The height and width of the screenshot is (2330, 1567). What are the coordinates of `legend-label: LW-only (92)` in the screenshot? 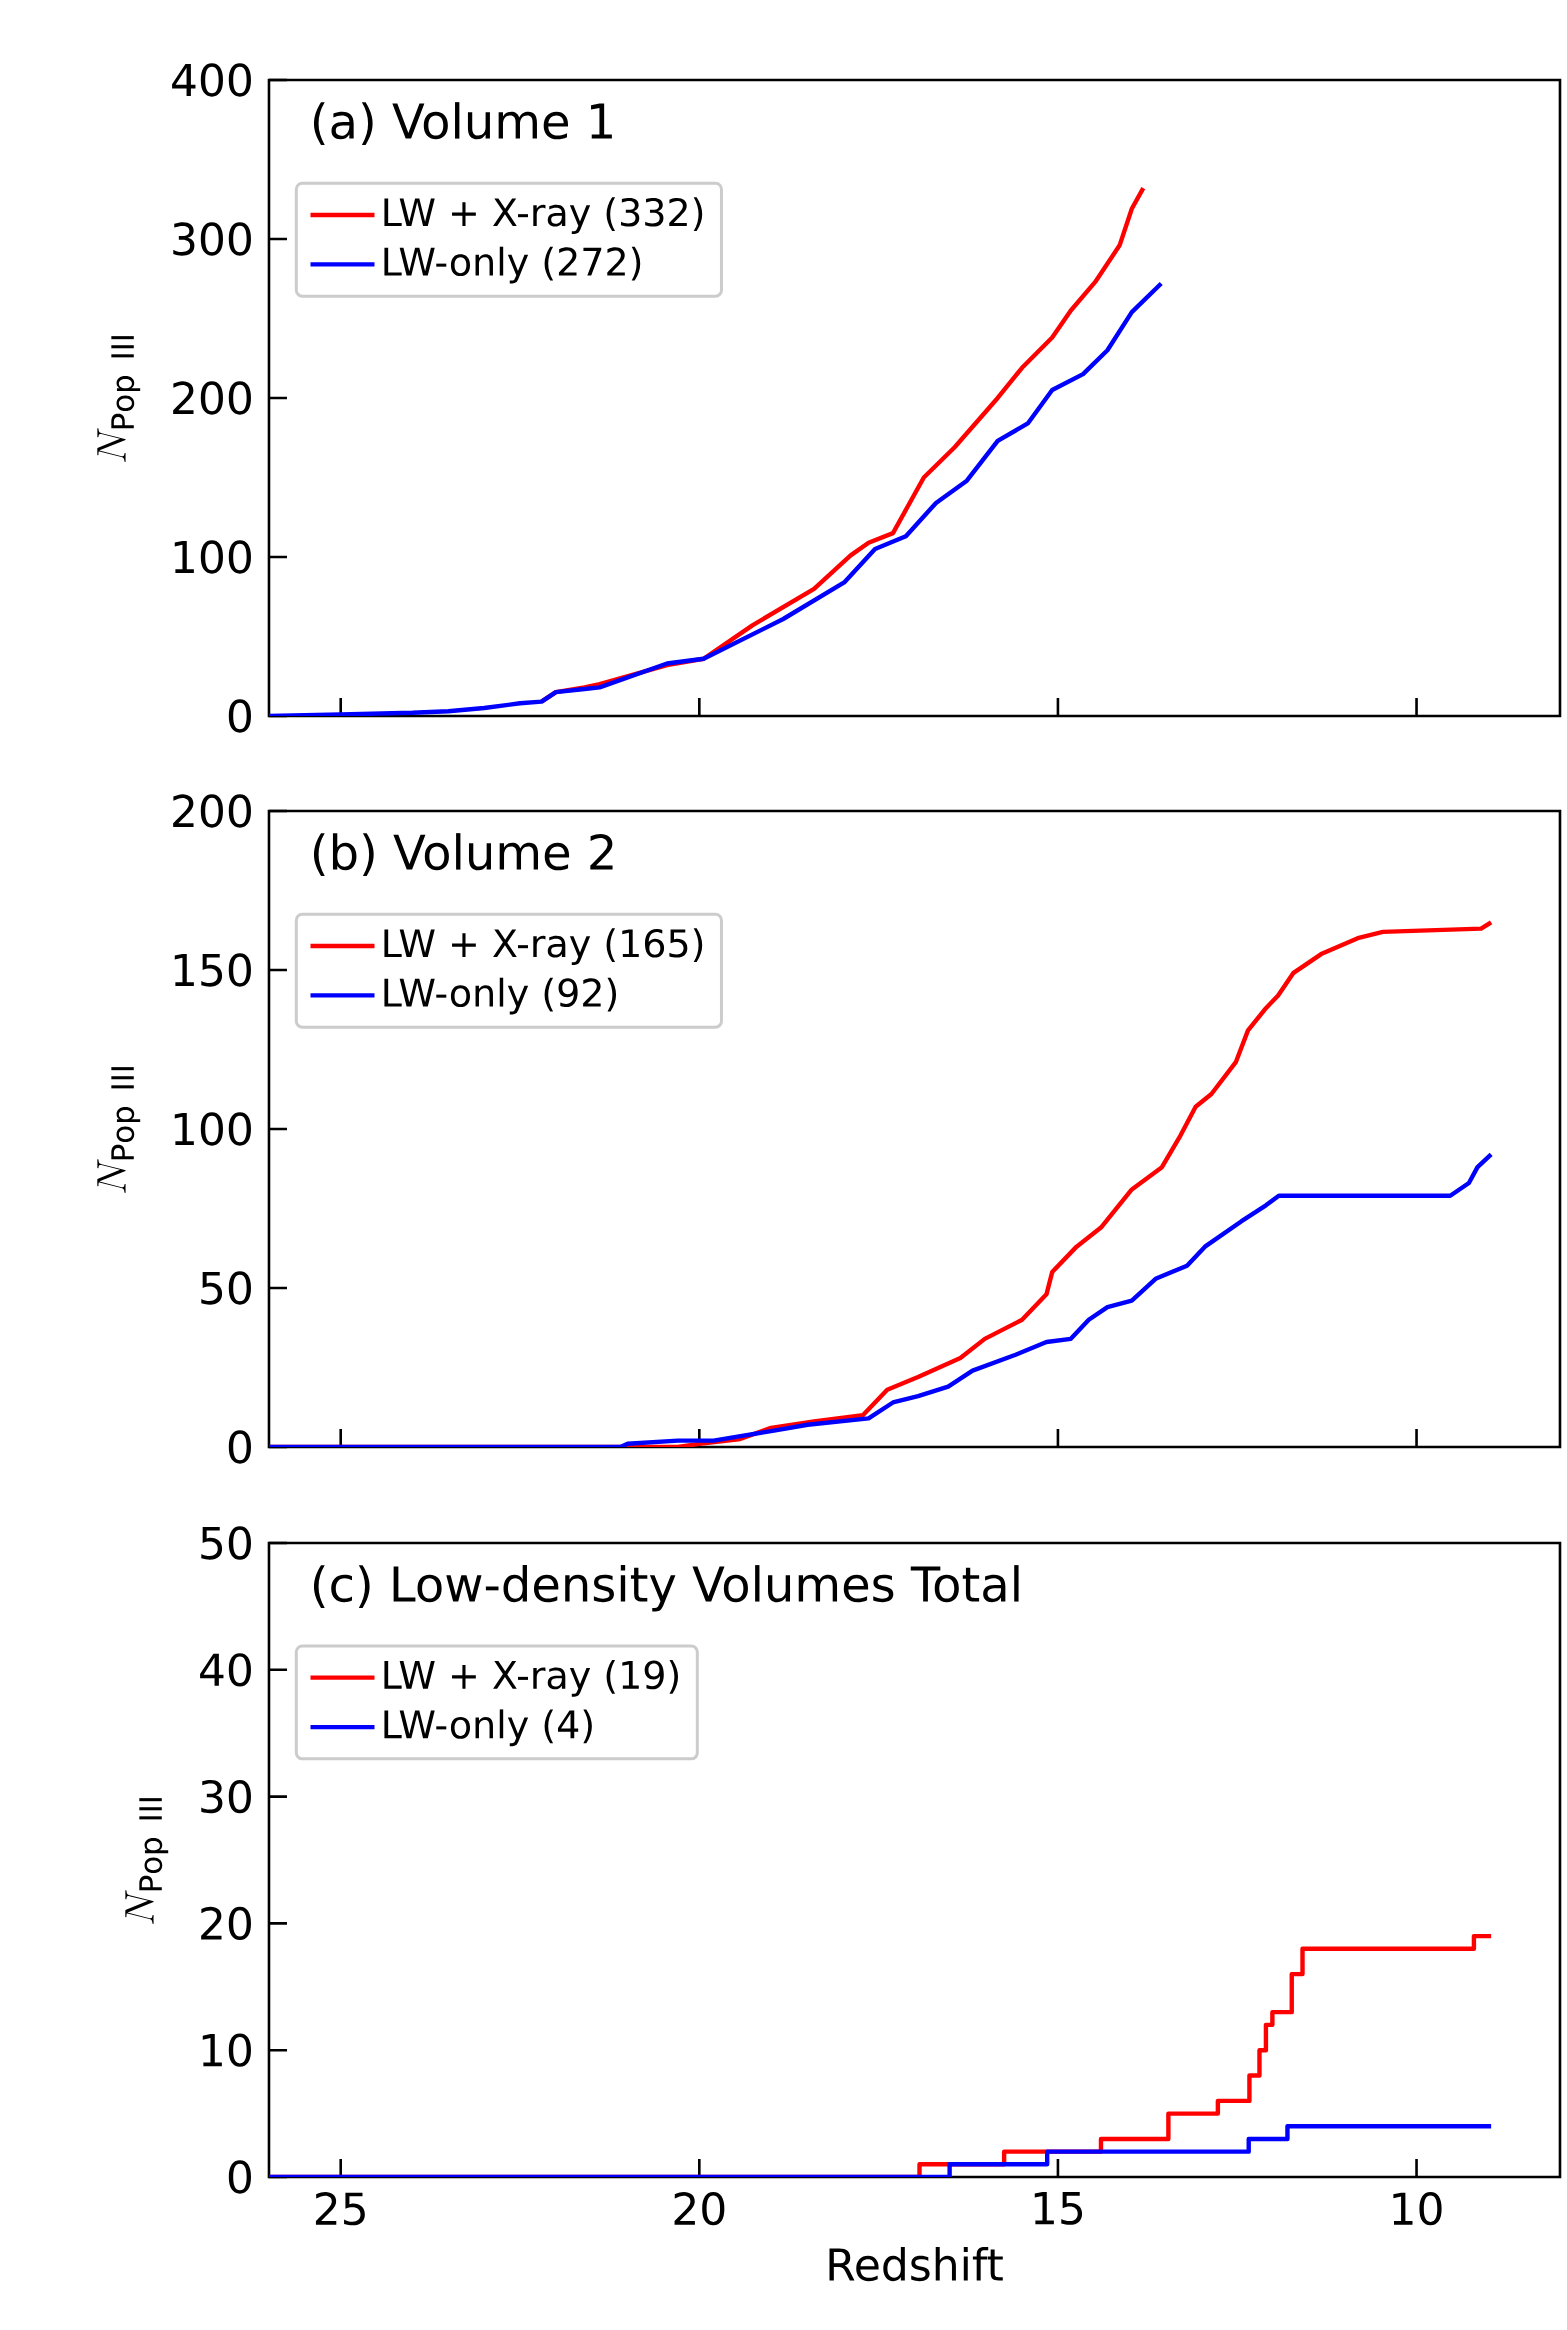 It's located at (500, 996).